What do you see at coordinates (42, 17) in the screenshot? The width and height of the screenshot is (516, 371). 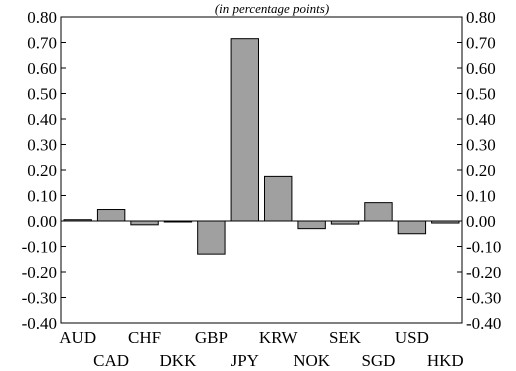 I see `left-y-tick-label: 0.80` at bounding box center [42, 17].